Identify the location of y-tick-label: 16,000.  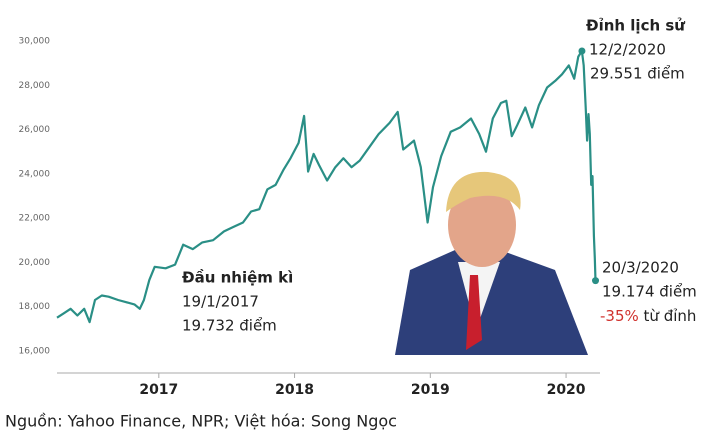
(35, 351).